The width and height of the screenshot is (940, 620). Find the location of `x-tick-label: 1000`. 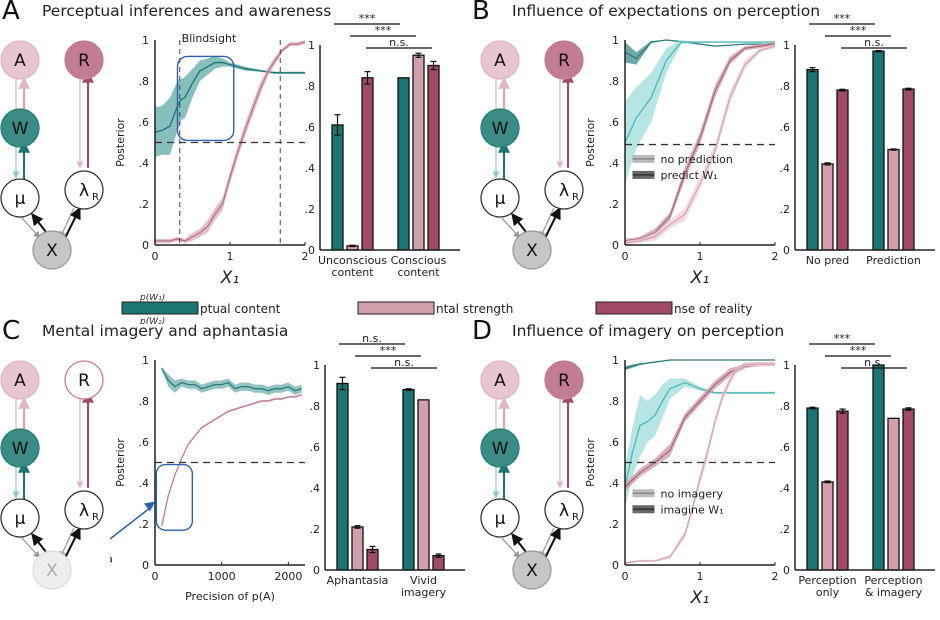

x-tick-label: 1000 is located at coordinates (222, 576).